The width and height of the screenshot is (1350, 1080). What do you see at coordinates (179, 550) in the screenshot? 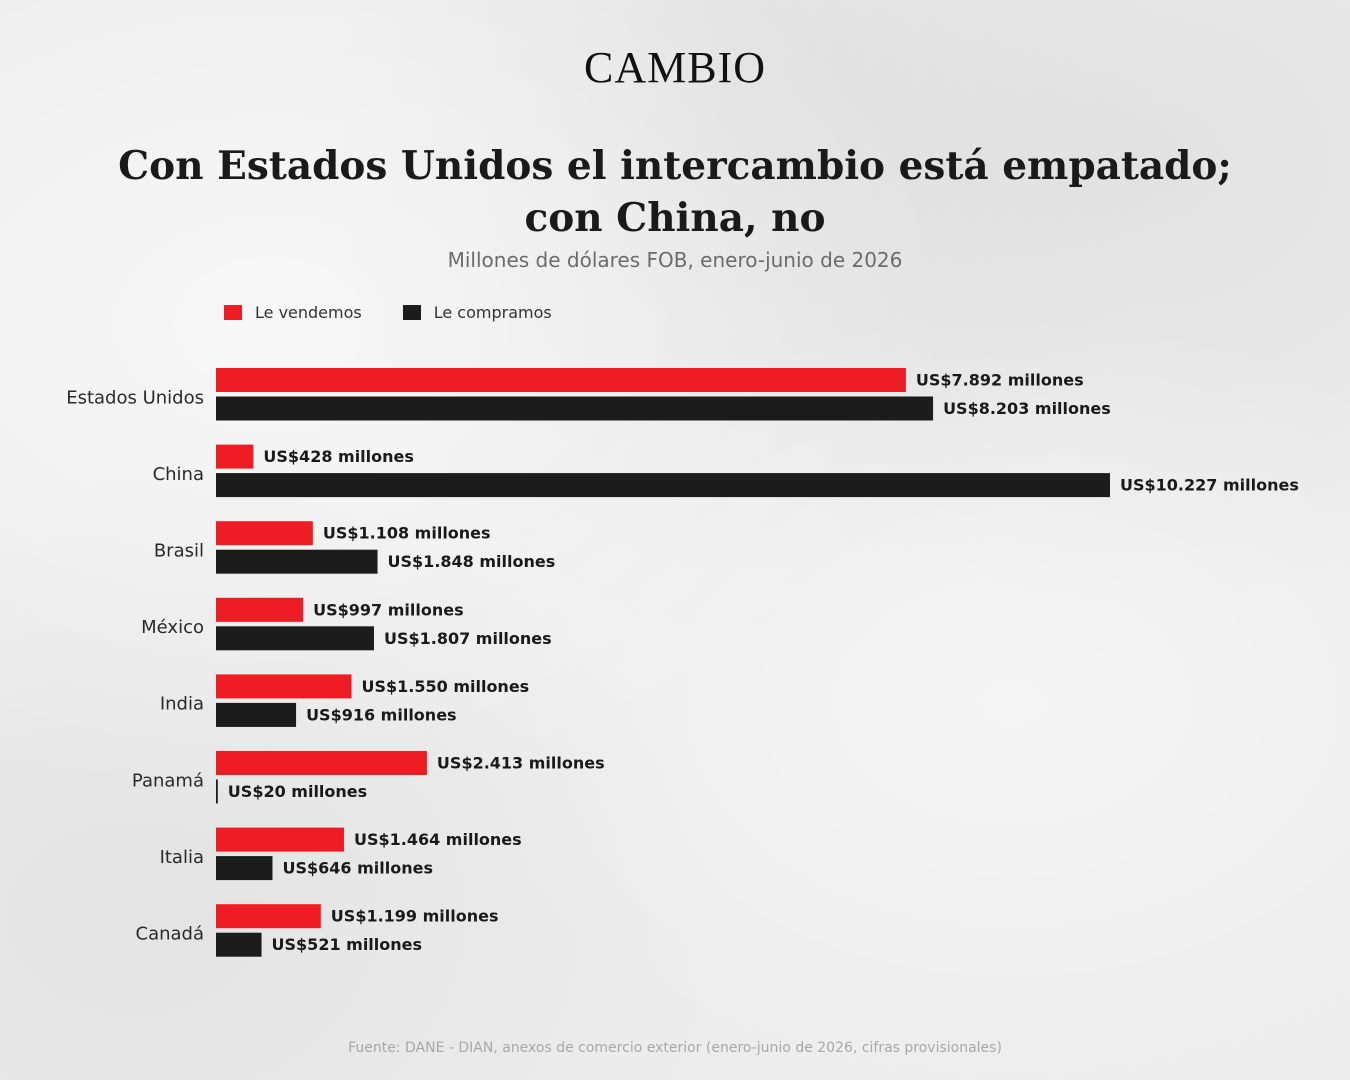
I see `category-label-brasil: Brasil` at bounding box center [179, 550].